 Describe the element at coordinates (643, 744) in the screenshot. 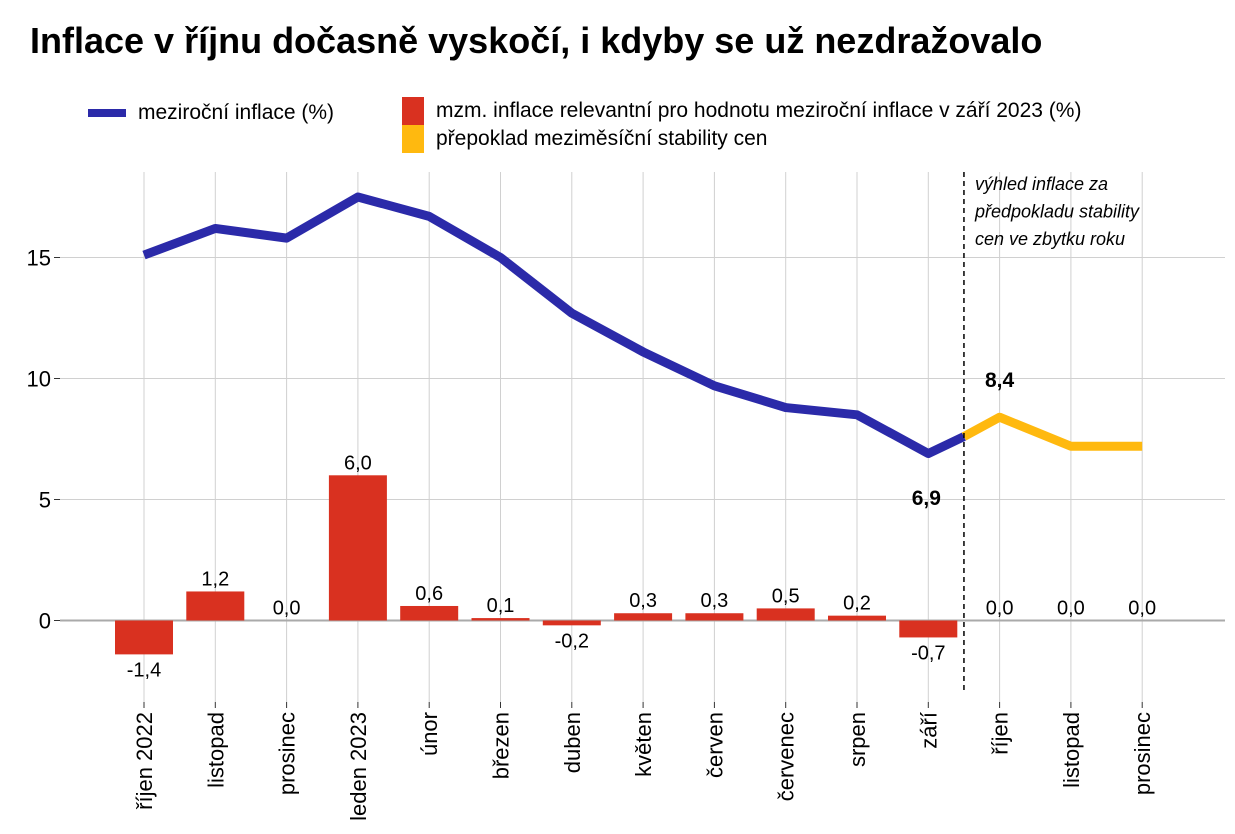

I see `x-tick-label: květen` at that location.